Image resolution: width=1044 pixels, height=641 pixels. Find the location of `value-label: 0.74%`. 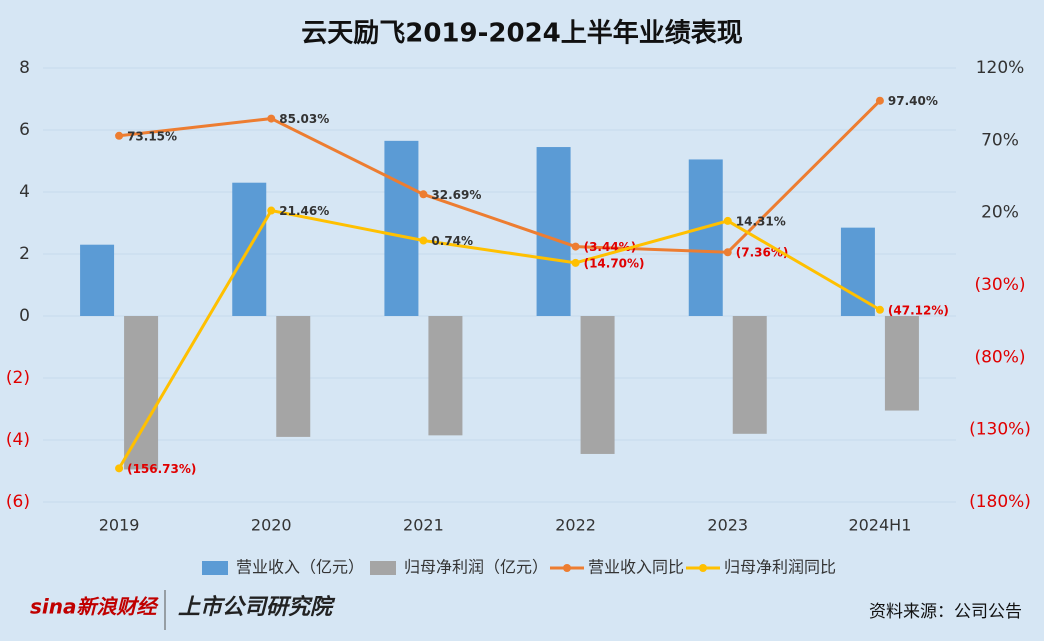

value-label: 0.74% is located at coordinates (452, 241).